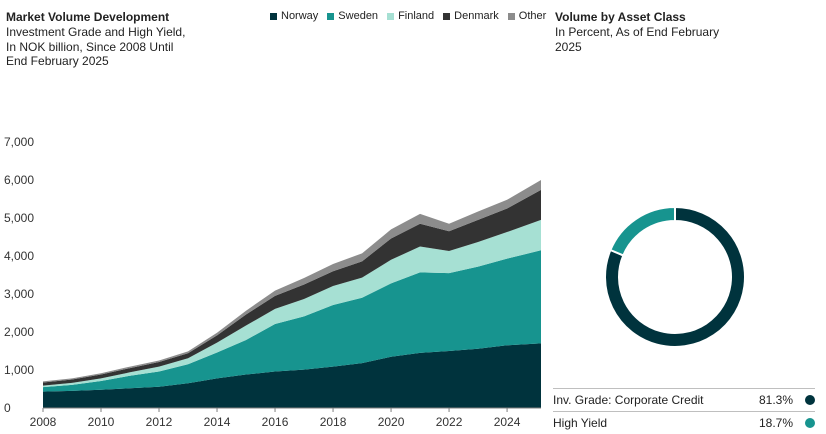 This screenshot has height=434, width=826. What do you see at coordinates (88, 17) in the screenshot?
I see `chart-title: Market Volume Development` at bounding box center [88, 17].